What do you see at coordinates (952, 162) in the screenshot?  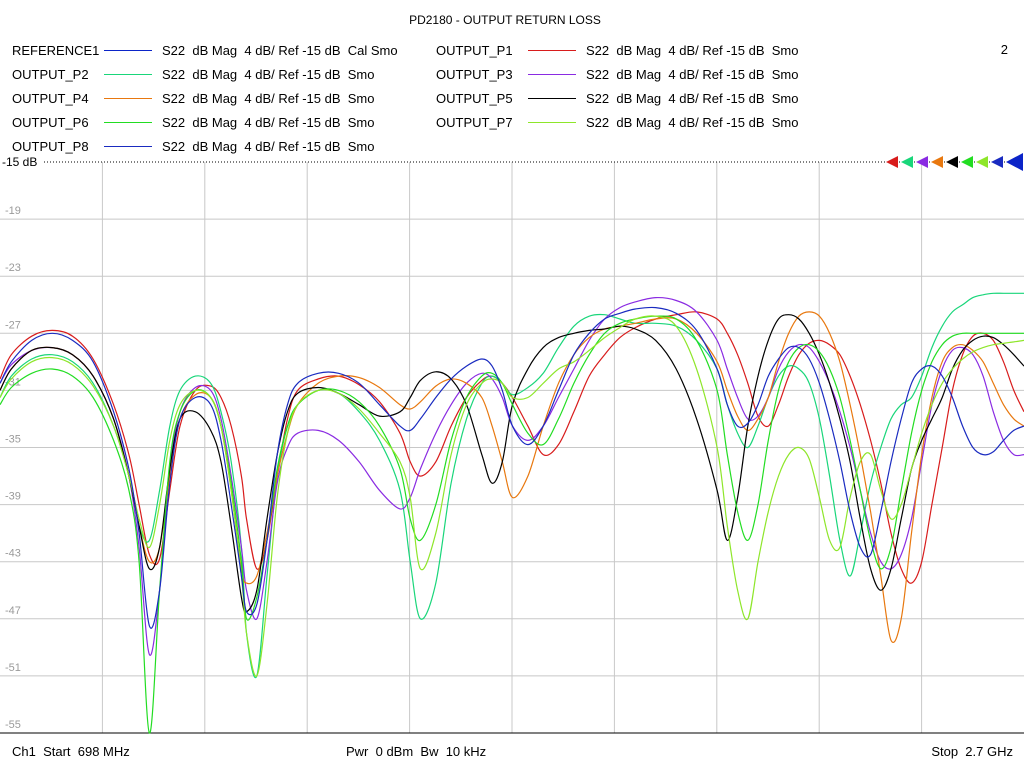 I see `ref-marker-output-p5` at bounding box center [952, 162].